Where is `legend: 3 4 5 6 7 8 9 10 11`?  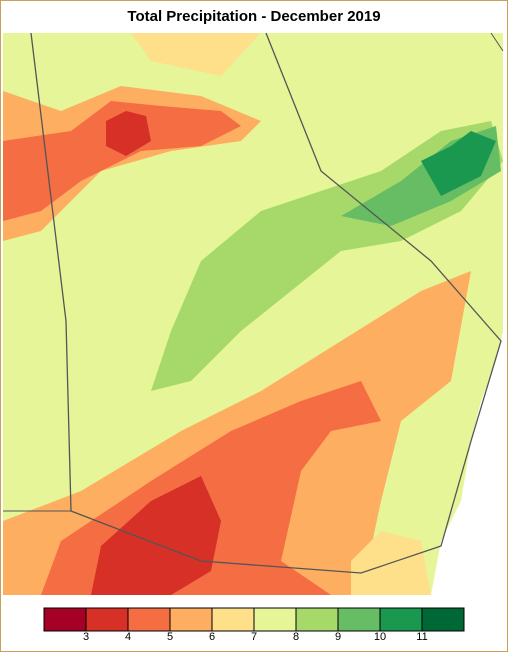 legend: 3 4 5 6 7 8 9 10 11 is located at coordinates (254, 625).